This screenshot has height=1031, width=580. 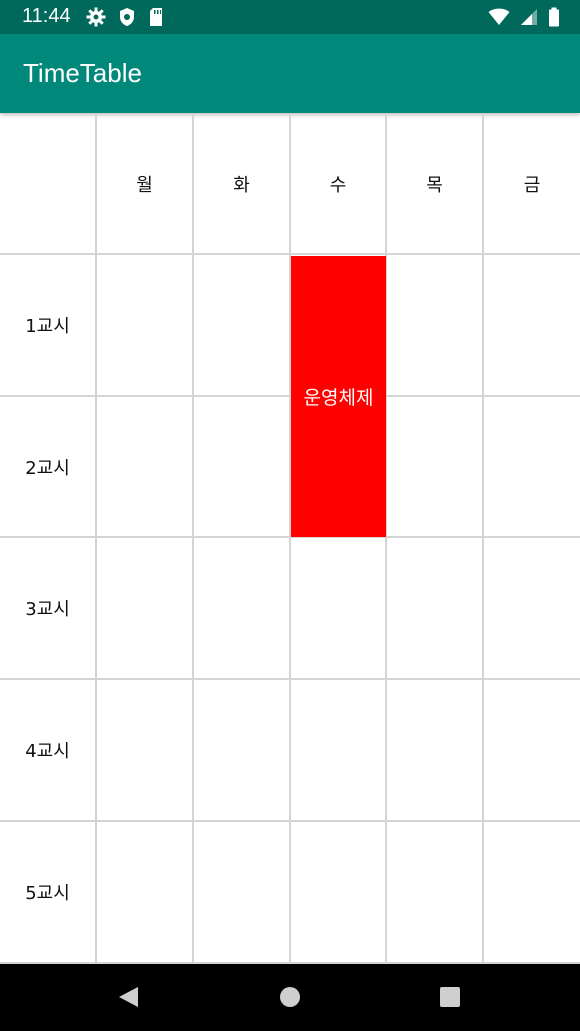 What do you see at coordinates (48, 893) in the screenshot?
I see `period-label: 5교시` at bounding box center [48, 893].